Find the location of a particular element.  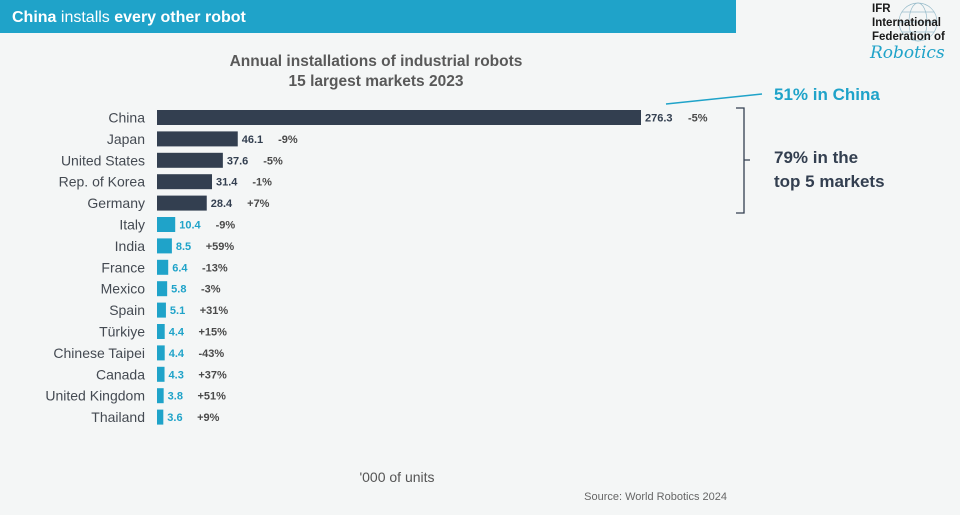

chart-subtitle: 15 largest markets 2023 is located at coordinates (376, 81).